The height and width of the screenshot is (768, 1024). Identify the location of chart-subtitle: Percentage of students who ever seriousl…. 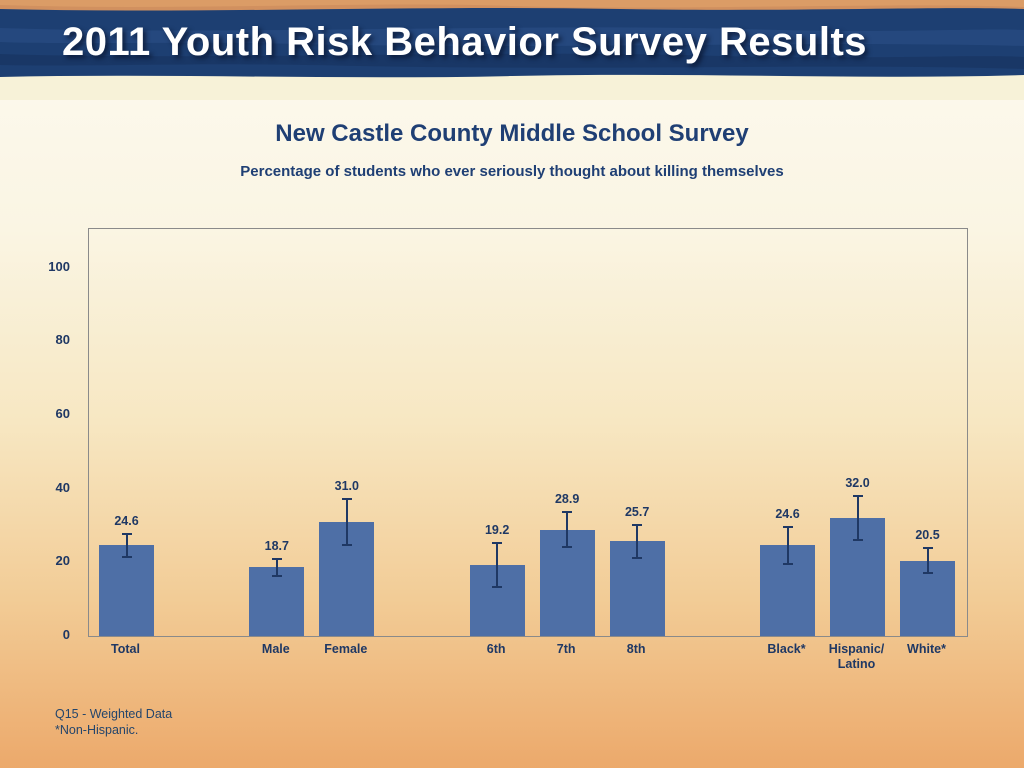
(512, 171).